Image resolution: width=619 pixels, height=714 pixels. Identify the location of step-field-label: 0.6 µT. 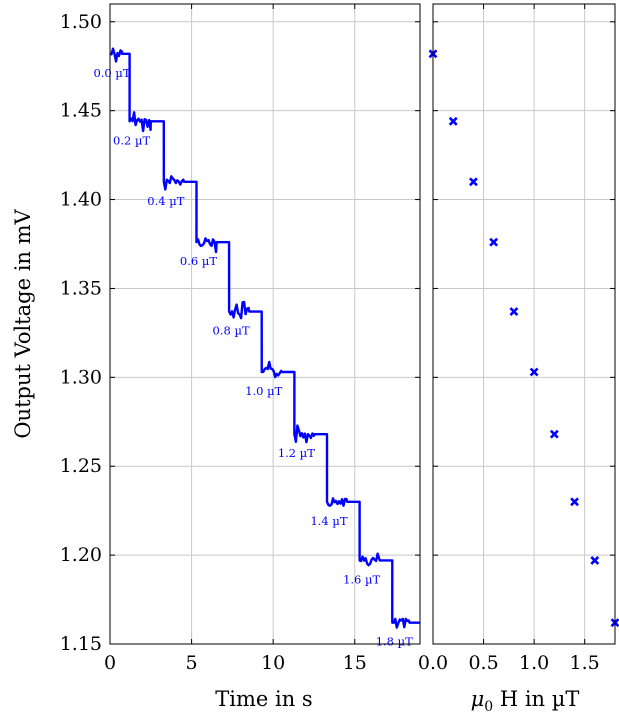
(198, 261).